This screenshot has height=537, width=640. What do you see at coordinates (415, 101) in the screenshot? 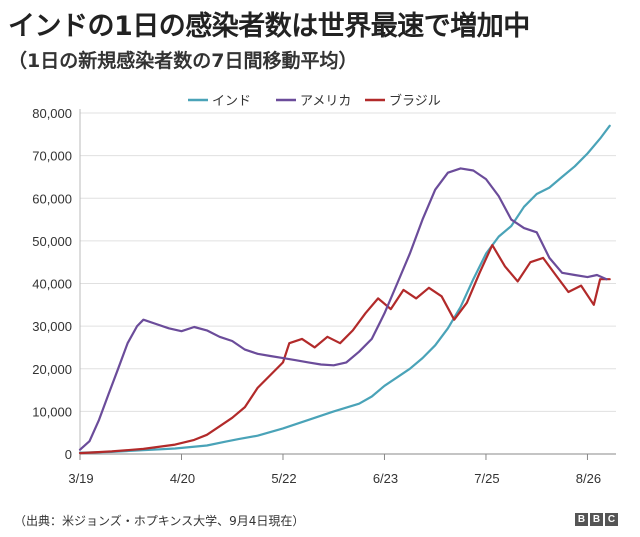
I see `legend-label-brazil: ブラジル` at bounding box center [415, 101].